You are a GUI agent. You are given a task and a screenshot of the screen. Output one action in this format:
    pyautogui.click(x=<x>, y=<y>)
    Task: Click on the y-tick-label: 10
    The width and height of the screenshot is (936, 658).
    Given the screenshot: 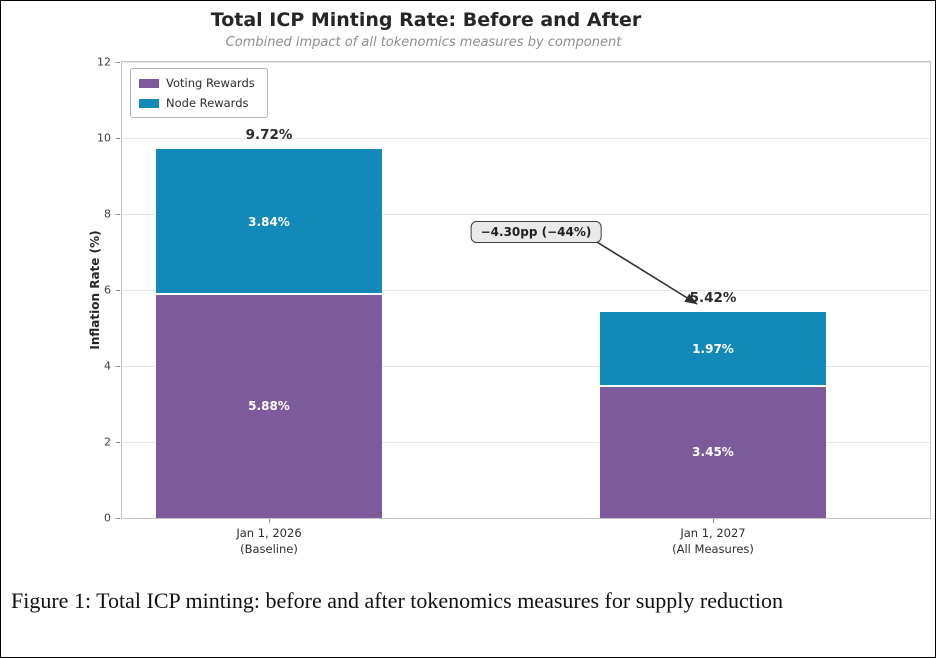 What is the action you would take?
    pyautogui.click(x=104, y=138)
    